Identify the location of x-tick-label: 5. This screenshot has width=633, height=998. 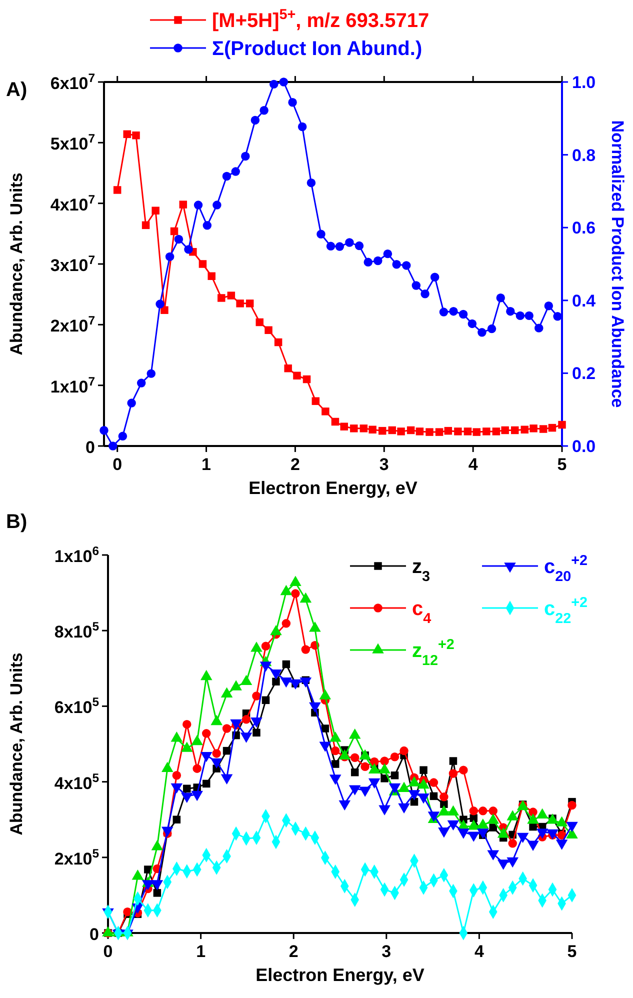
(572, 951).